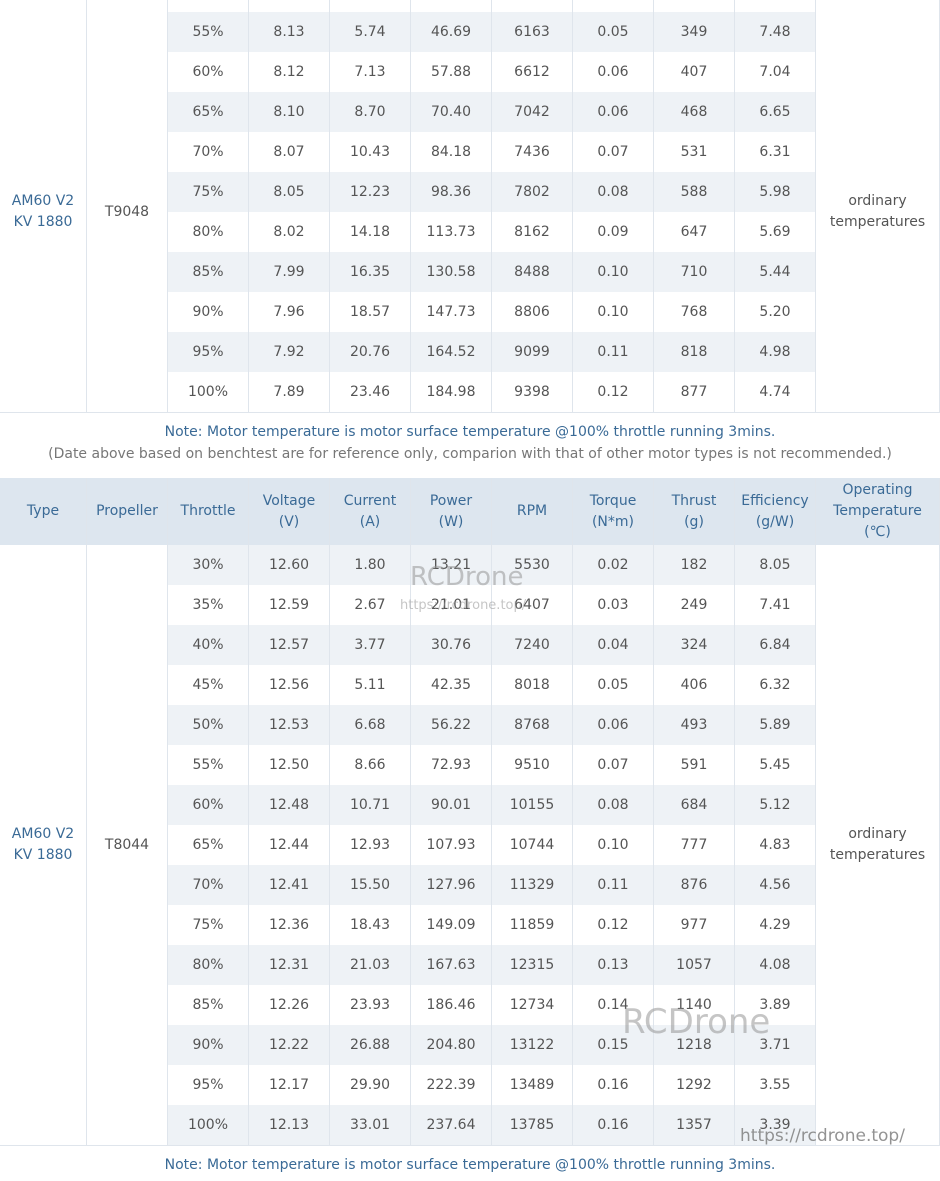 The width and height of the screenshot is (940, 1181). Describe the element at coordinates (451, 232) in the screenshot. I see `data-cell: 113.73` at that location.